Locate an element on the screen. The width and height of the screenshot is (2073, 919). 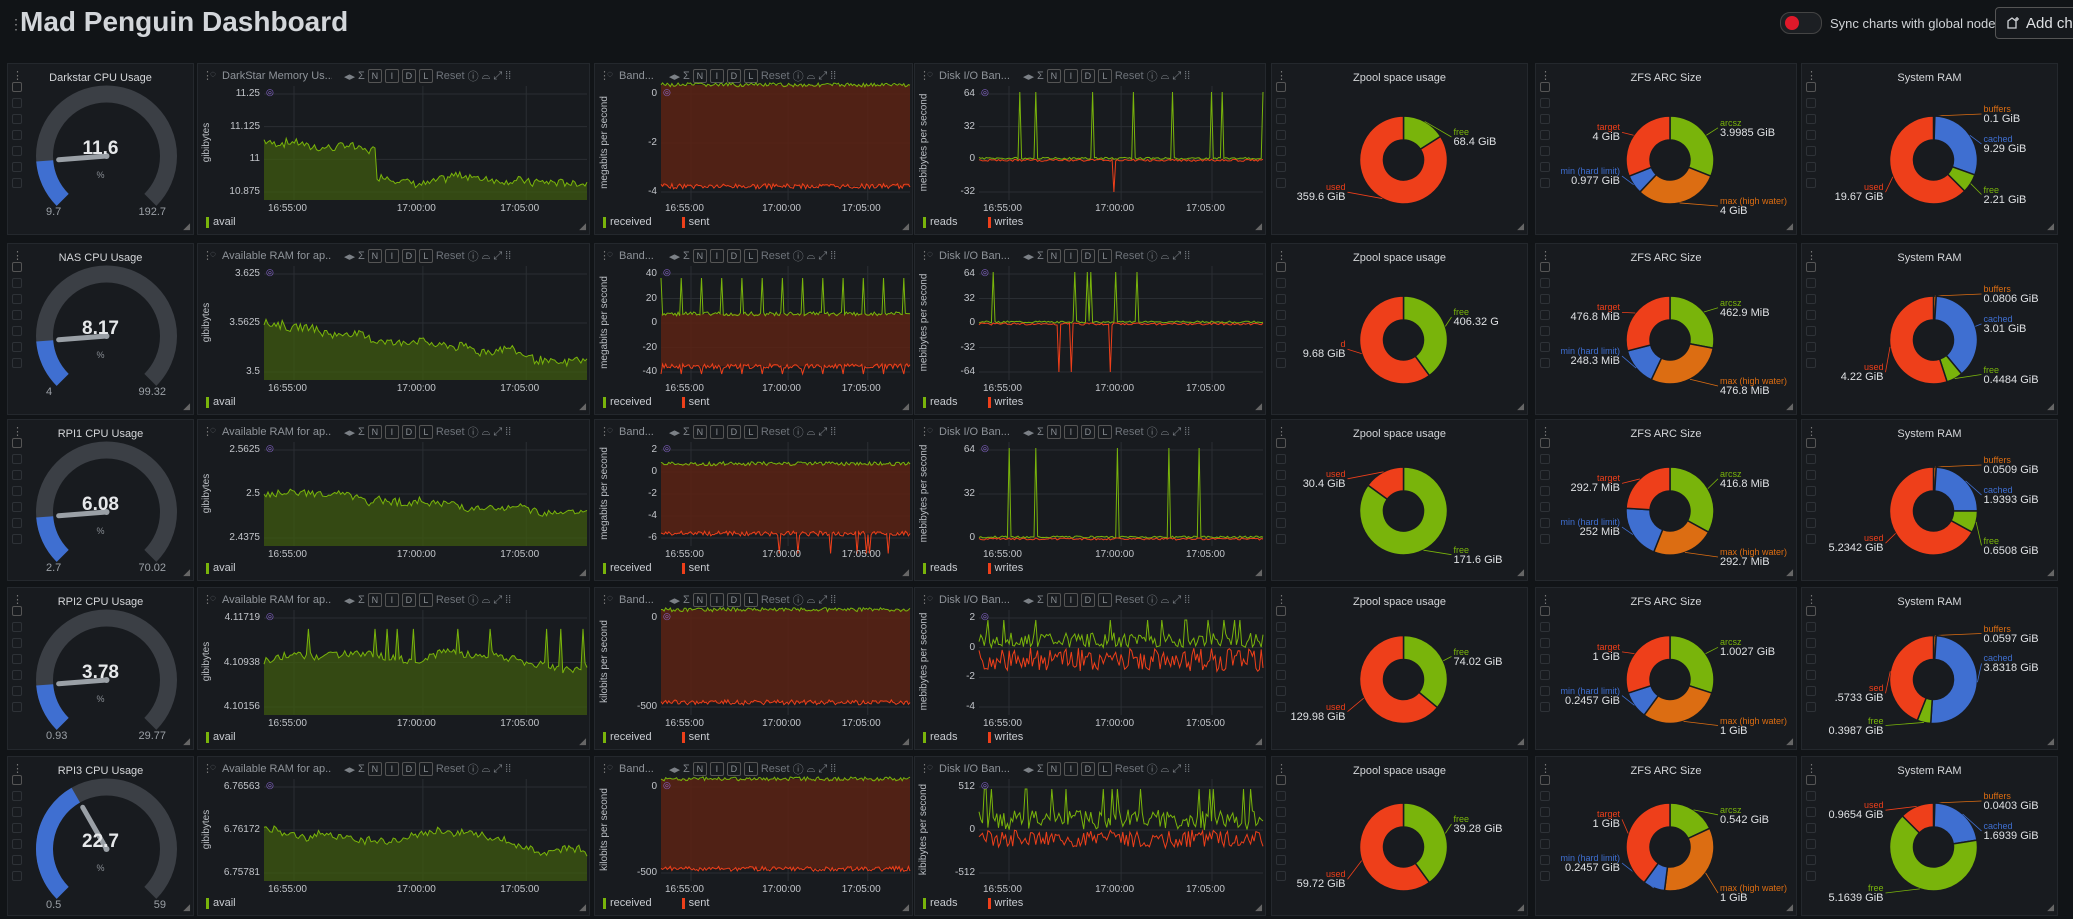
reset-button: Reset is located at coordinates (1129, 432).